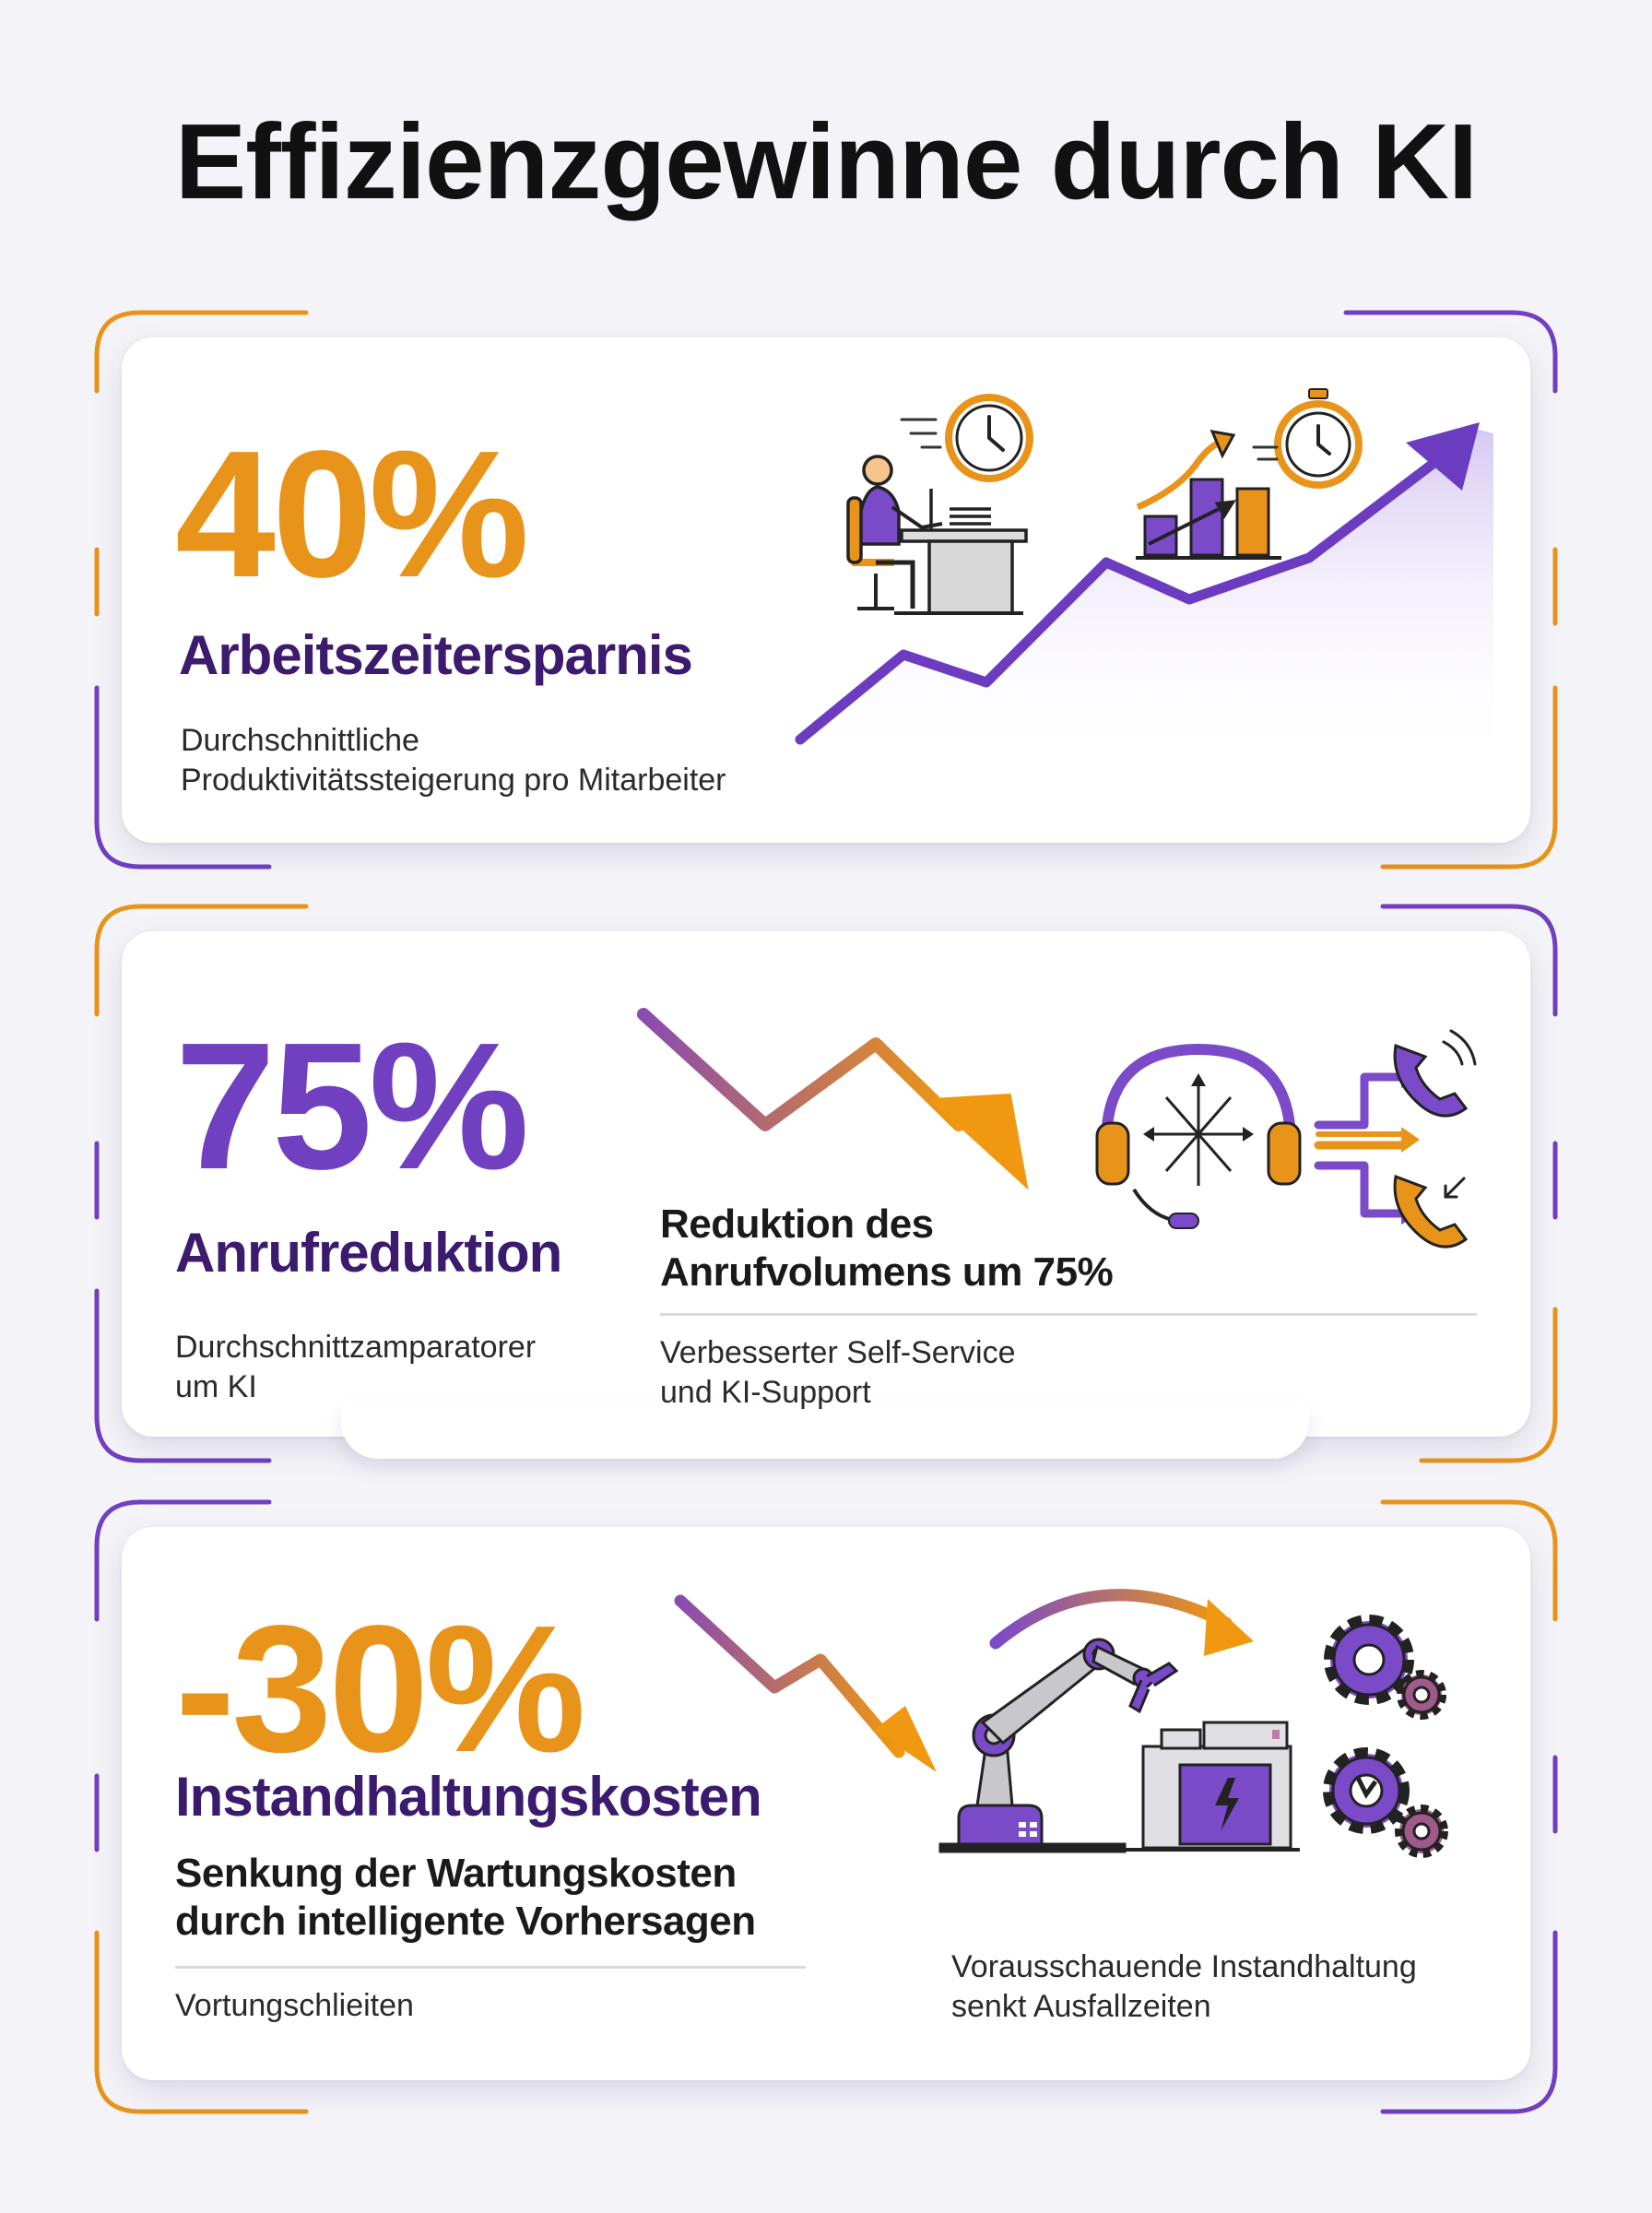  I want to click on detail-text-line: senkt Ausfallzeiten, so click(1081, 2006).